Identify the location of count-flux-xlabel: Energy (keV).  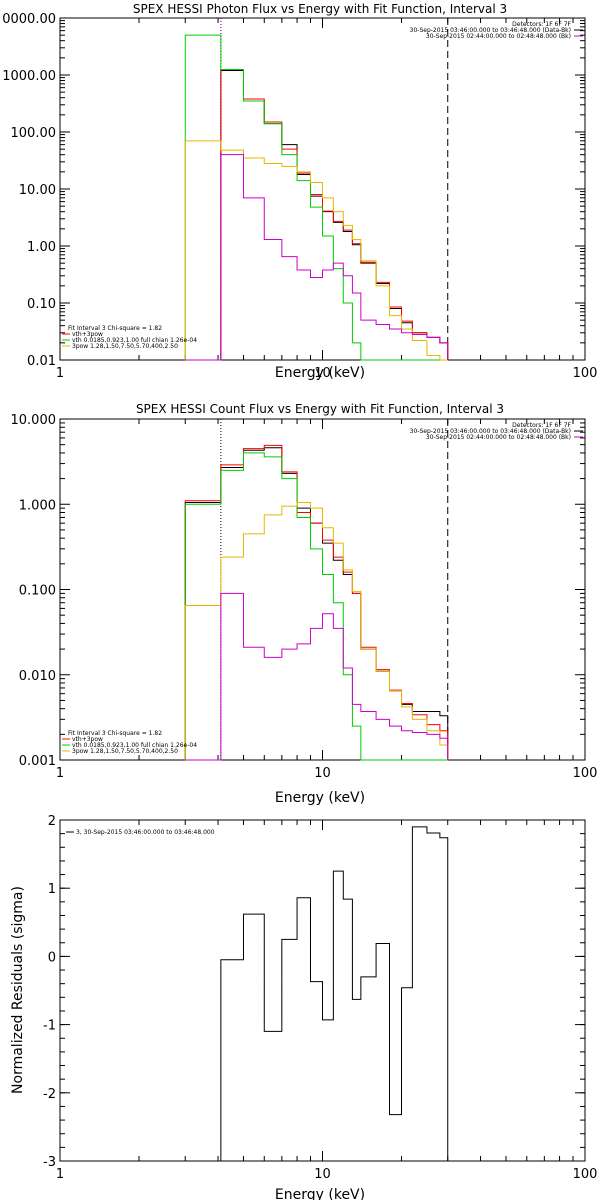
(320, 798).